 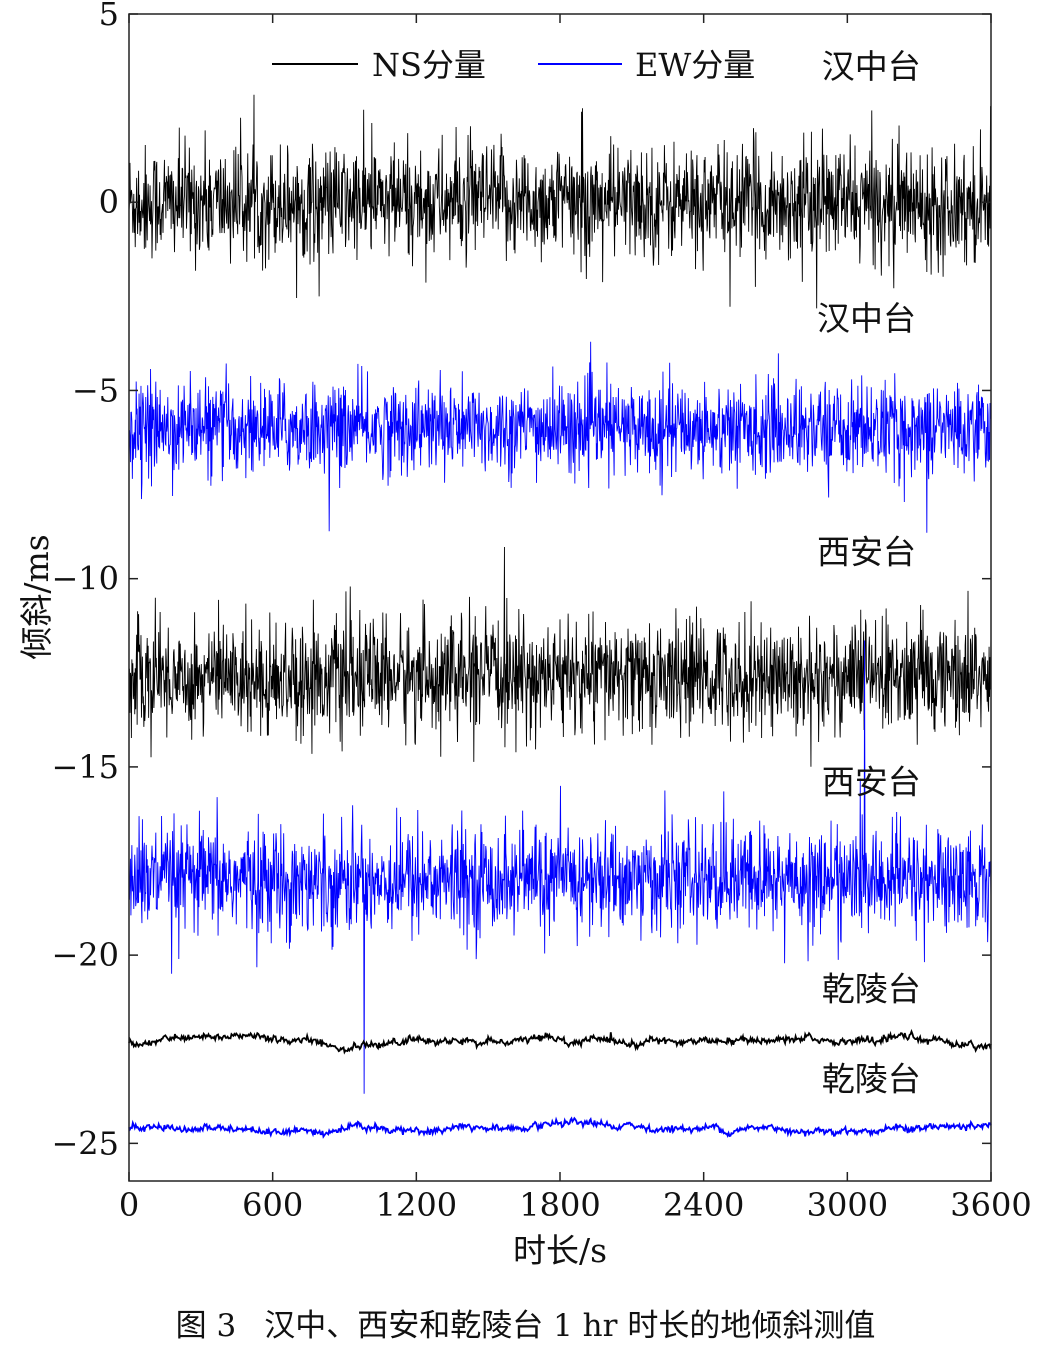 What do you see at coordinates (703, 1205) in the screenshot?
I see `x-tick-label-4: 2400` at bounding box center [703, 1205].